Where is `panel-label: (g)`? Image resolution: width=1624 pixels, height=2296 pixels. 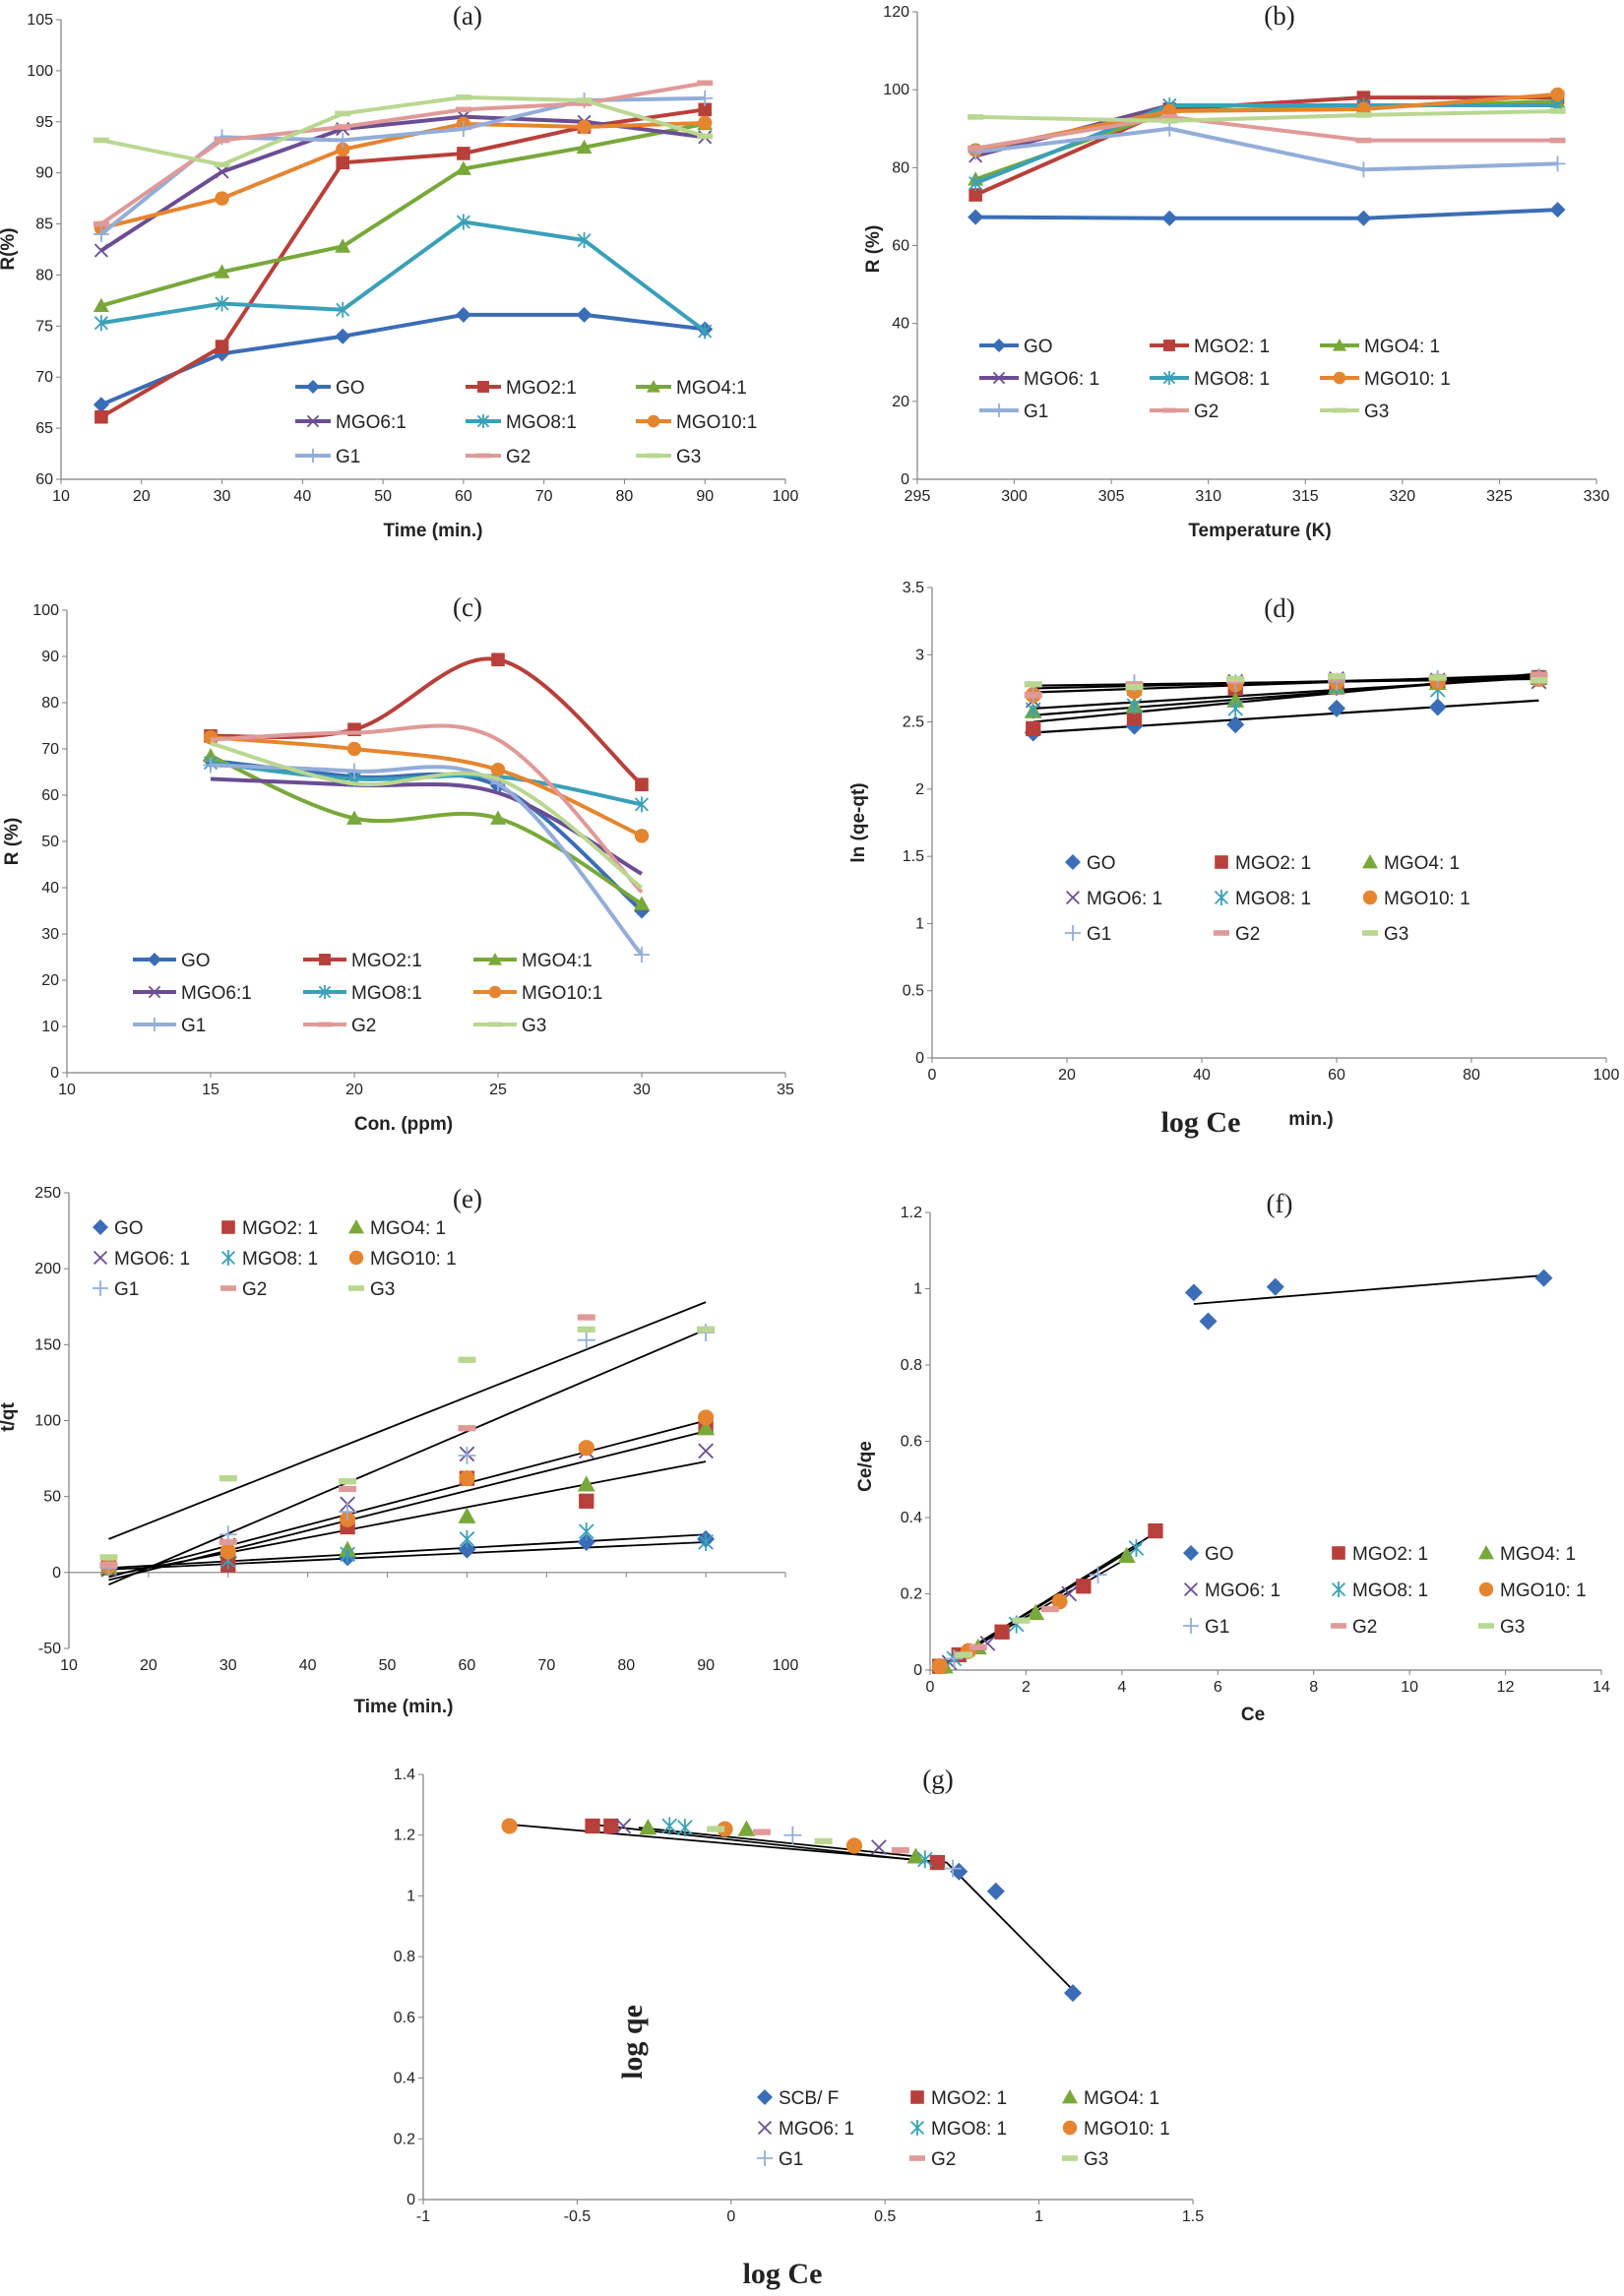
panel-label: (g) is located at coordinates (937, 1779).